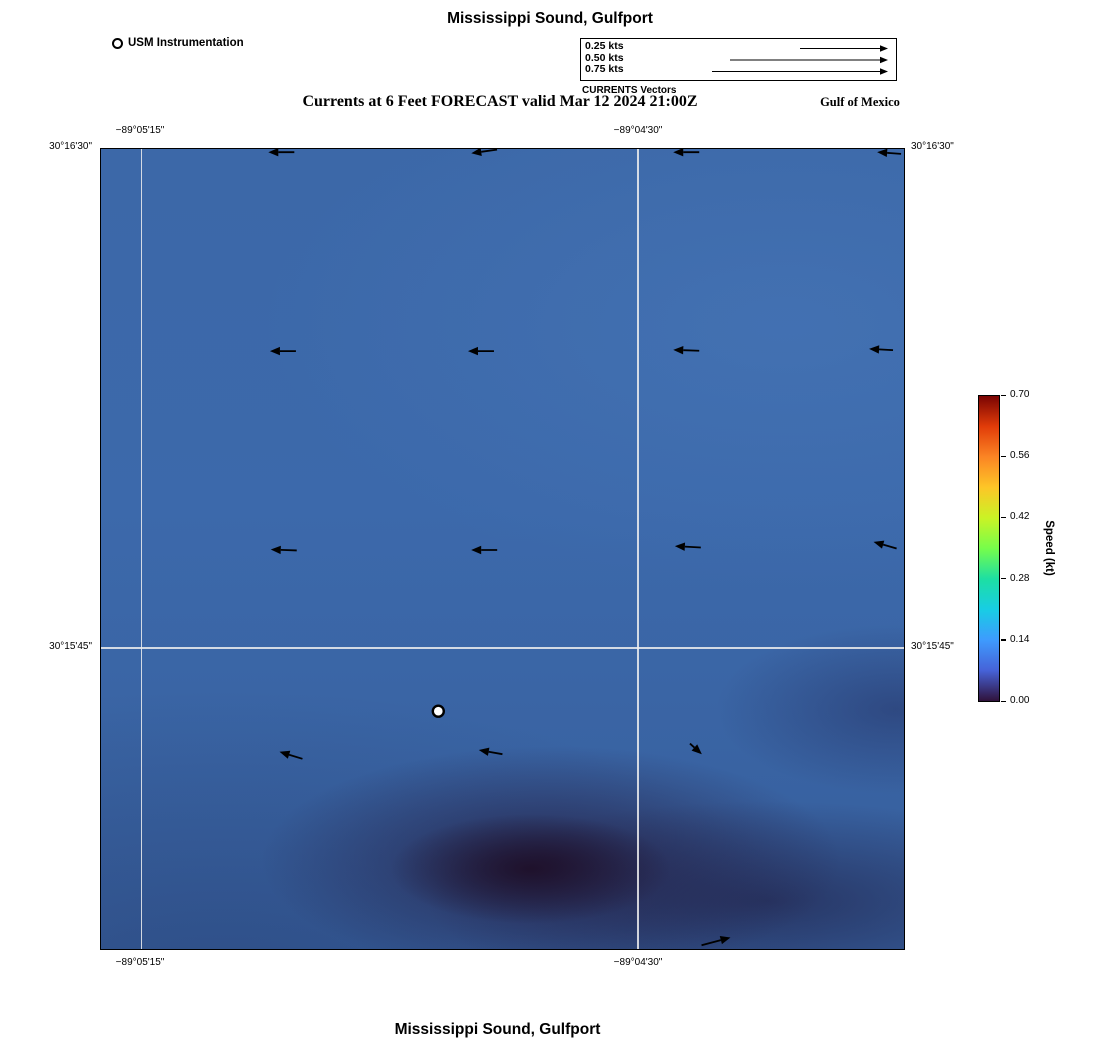  Describe the element at coordinates (1020, 456) in the screenshot. I see `colorbar-tick-label: 0.56` at that location.